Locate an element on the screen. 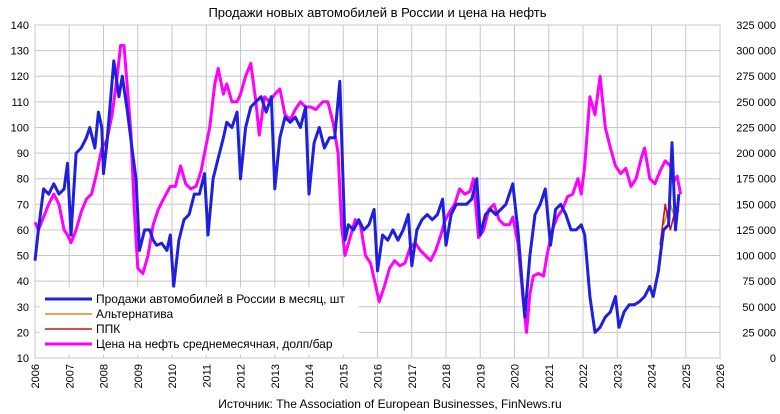 This screenshot has width=780, height=414. x-tick-label: 2008 is located at coordinates (105, 376).